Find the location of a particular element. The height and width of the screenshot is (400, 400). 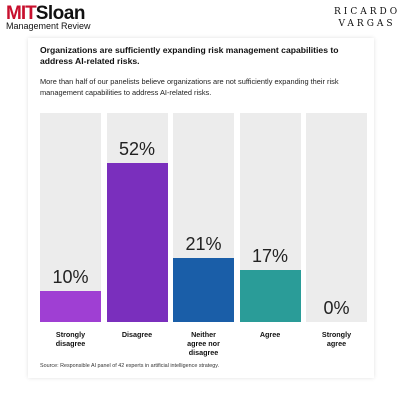

value-label: 52% is located at coordinates (137, 148).